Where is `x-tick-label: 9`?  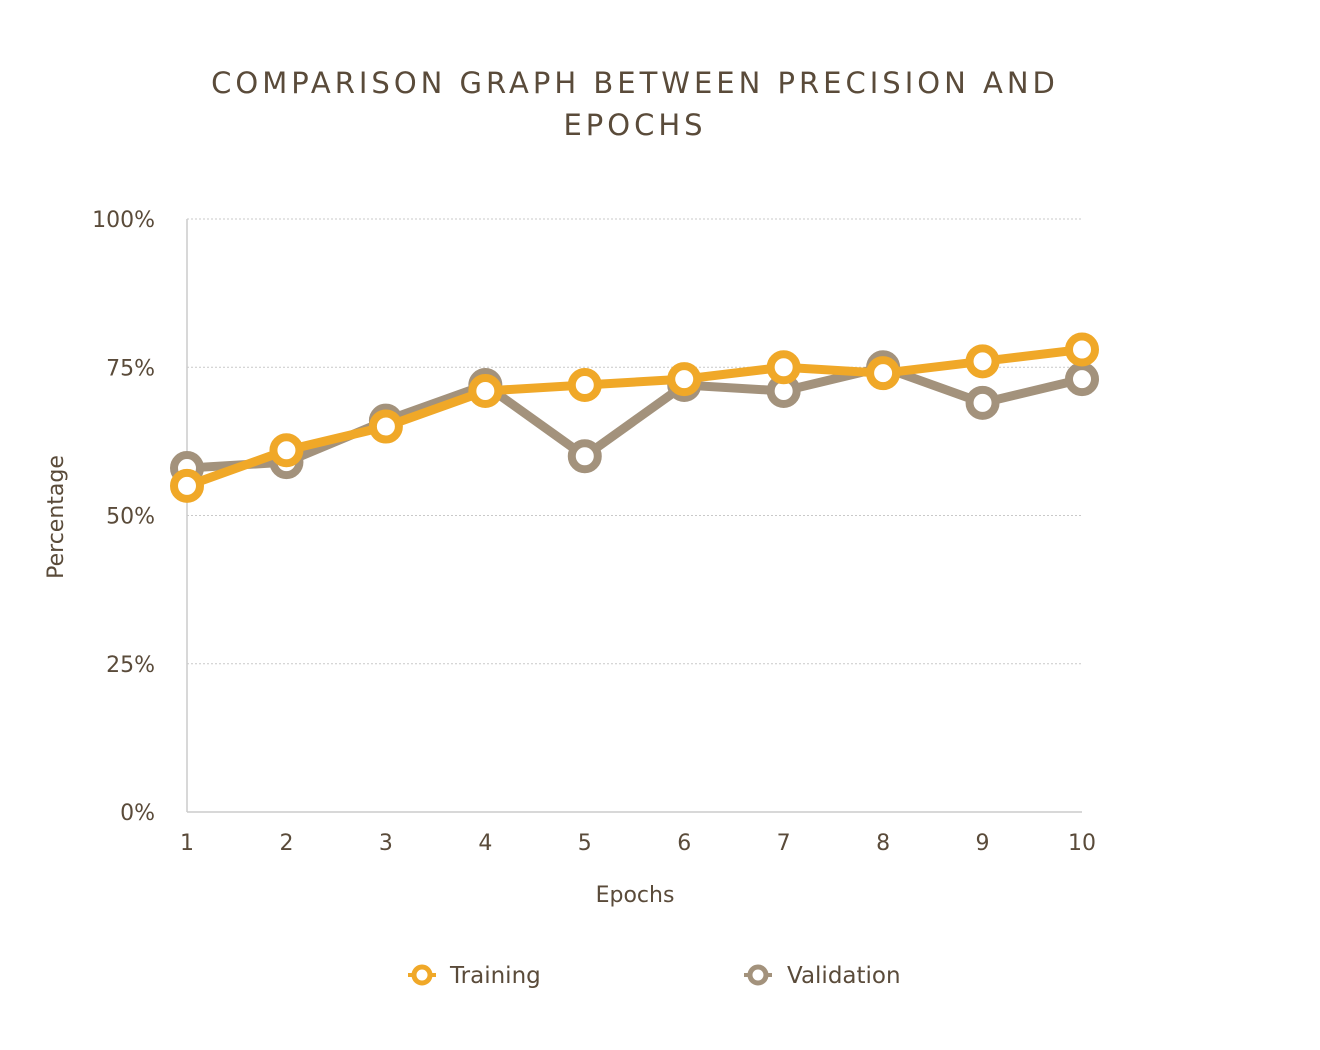
x-tick-label: 9 is located at coordinates (983, 843).